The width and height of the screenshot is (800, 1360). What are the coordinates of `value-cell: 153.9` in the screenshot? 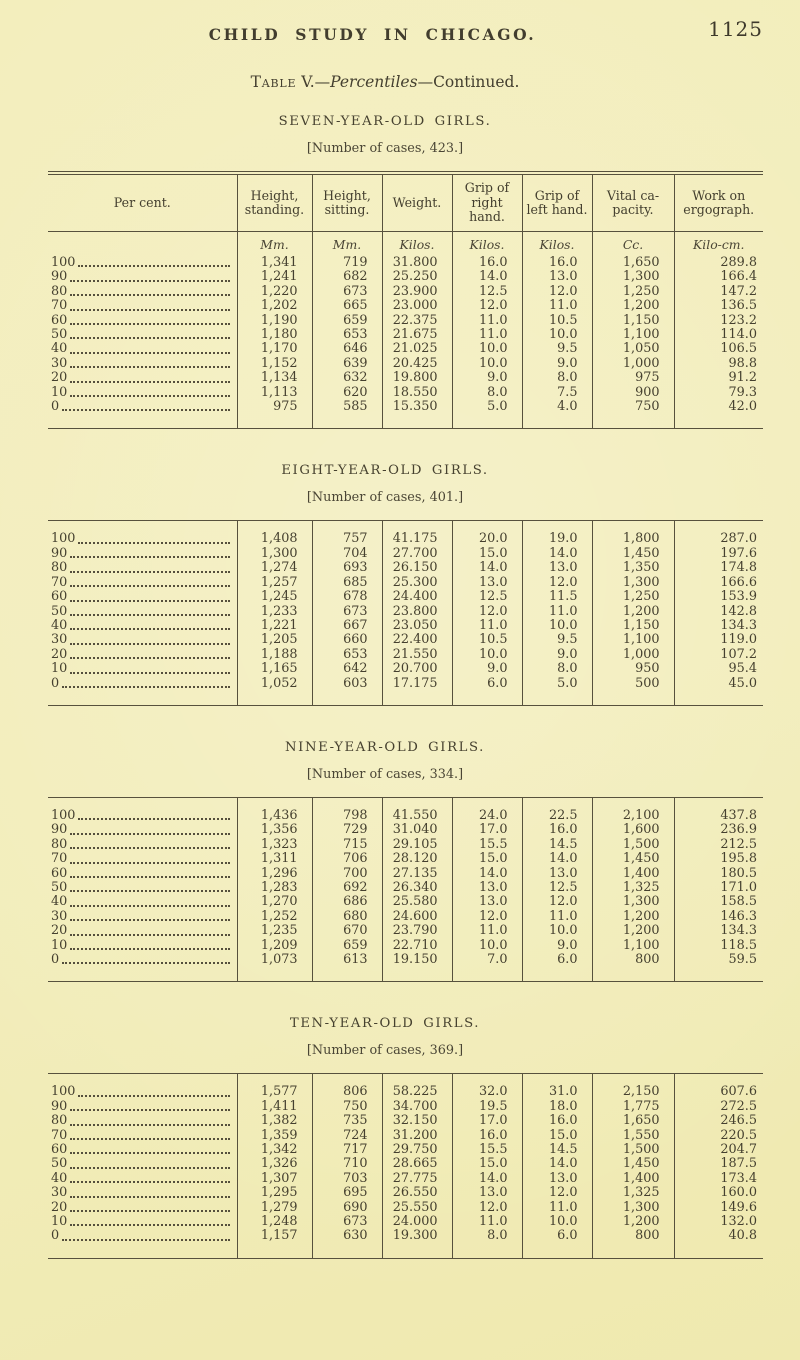 It's located at (718, 597).